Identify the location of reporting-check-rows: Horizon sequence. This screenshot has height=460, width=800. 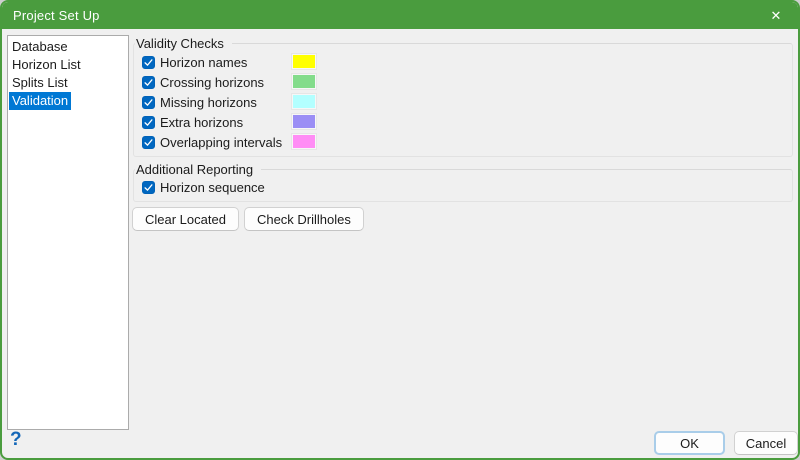
(463, 187).